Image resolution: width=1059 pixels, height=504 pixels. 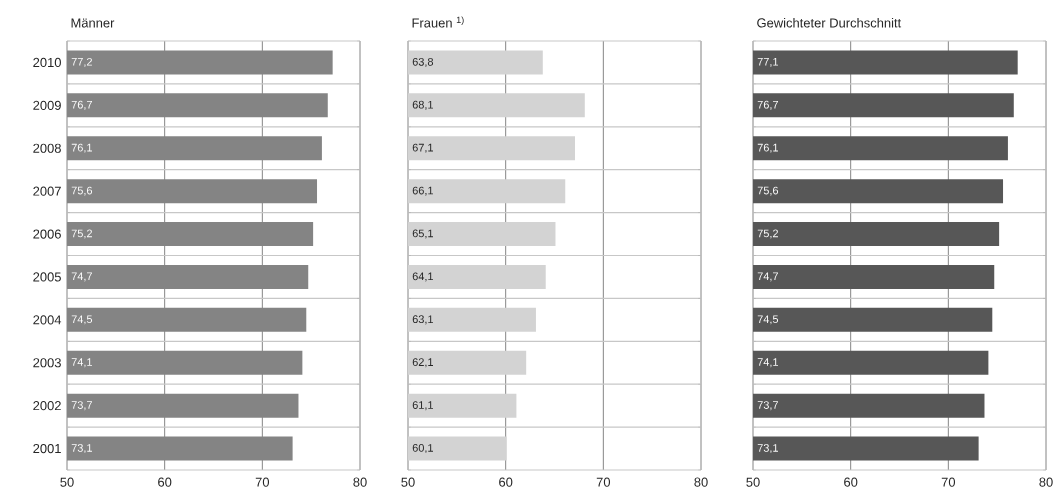 I want to click on y-tick-label: 2009, so click(x=47, y=105).